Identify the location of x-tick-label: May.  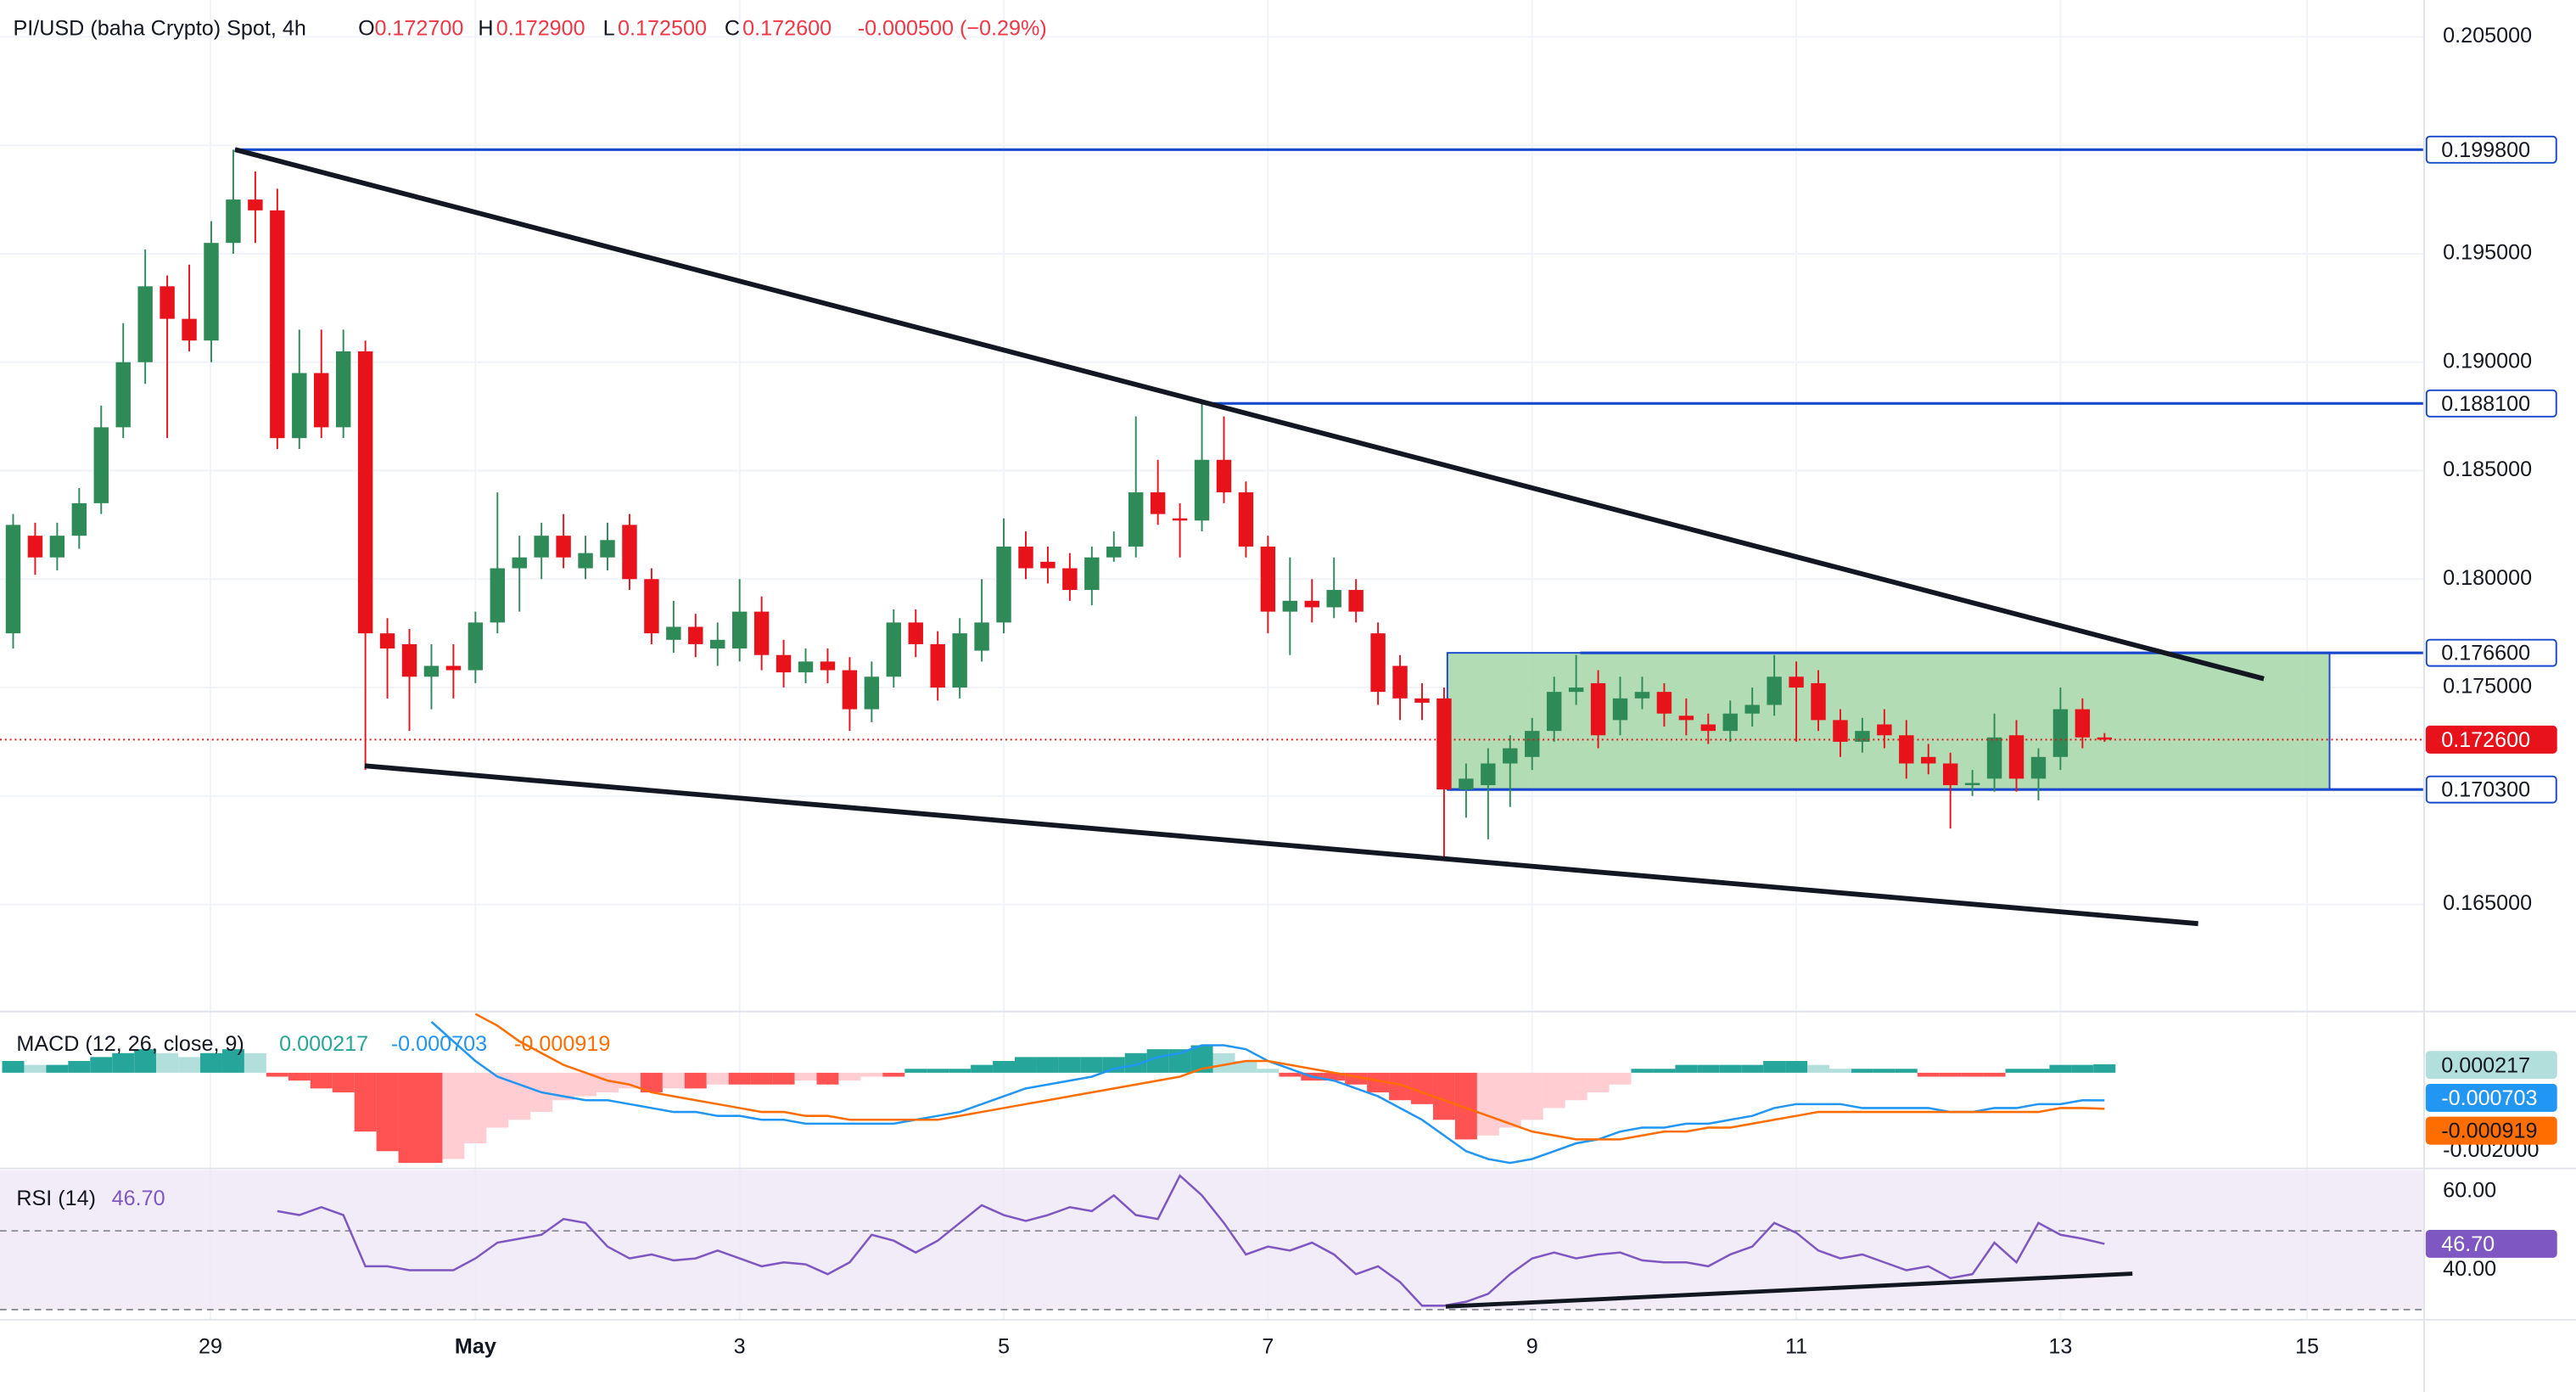
(476, 1346).